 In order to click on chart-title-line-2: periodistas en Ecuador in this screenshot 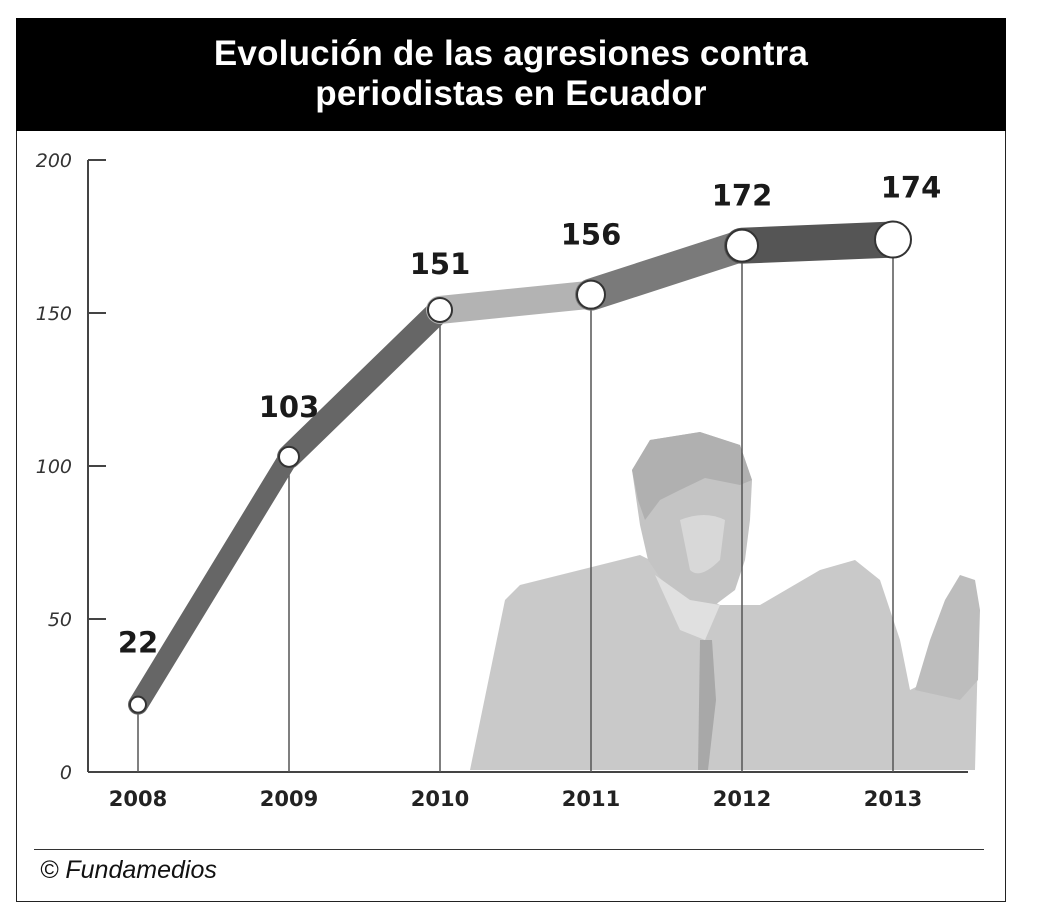, I will do `click(511, 93)`.